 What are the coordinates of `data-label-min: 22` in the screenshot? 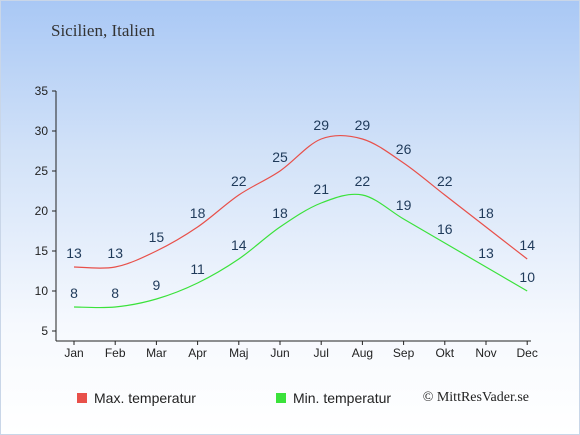 It's located at (363, 181).